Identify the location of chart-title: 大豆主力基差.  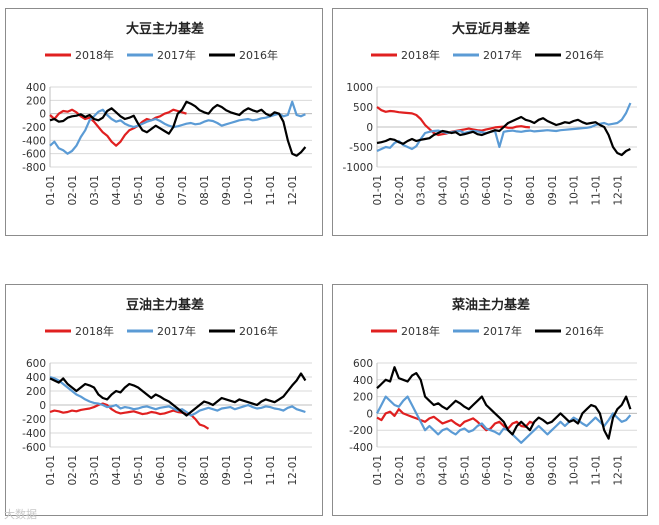
(165, 29).